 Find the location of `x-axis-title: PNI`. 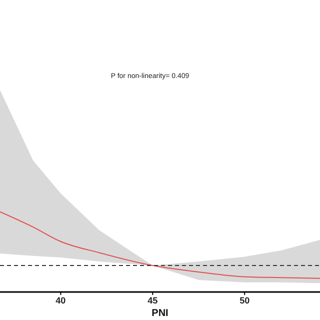

x-axis-title: PNI is located at coordinates (160, 313).